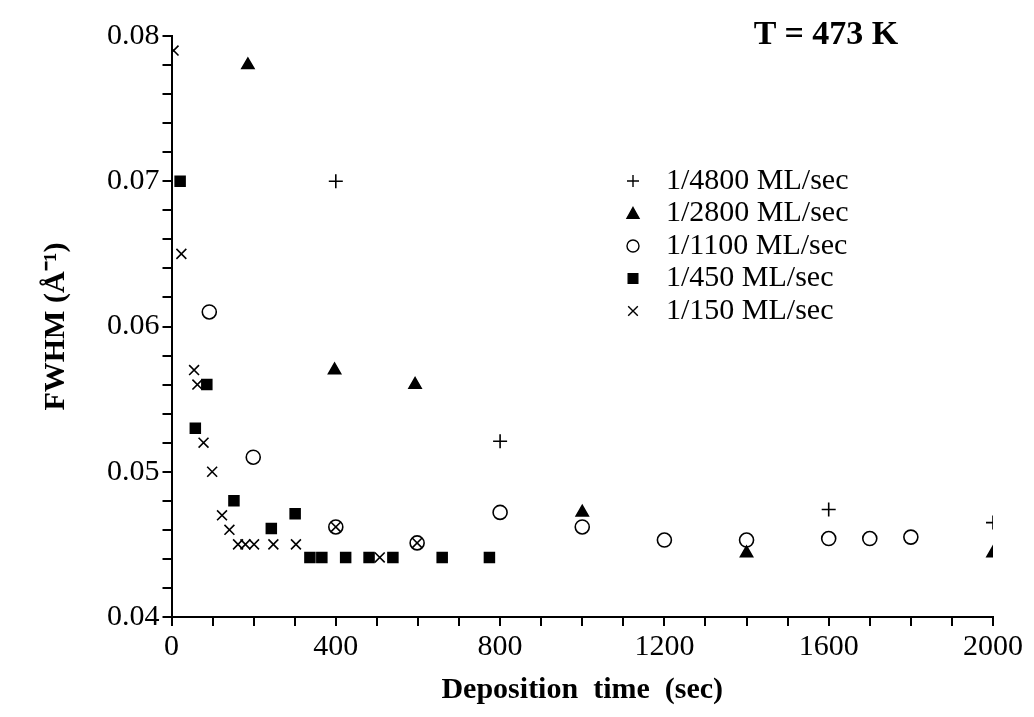  I want to click on x-tick-label: 1200, so click(664, 644).